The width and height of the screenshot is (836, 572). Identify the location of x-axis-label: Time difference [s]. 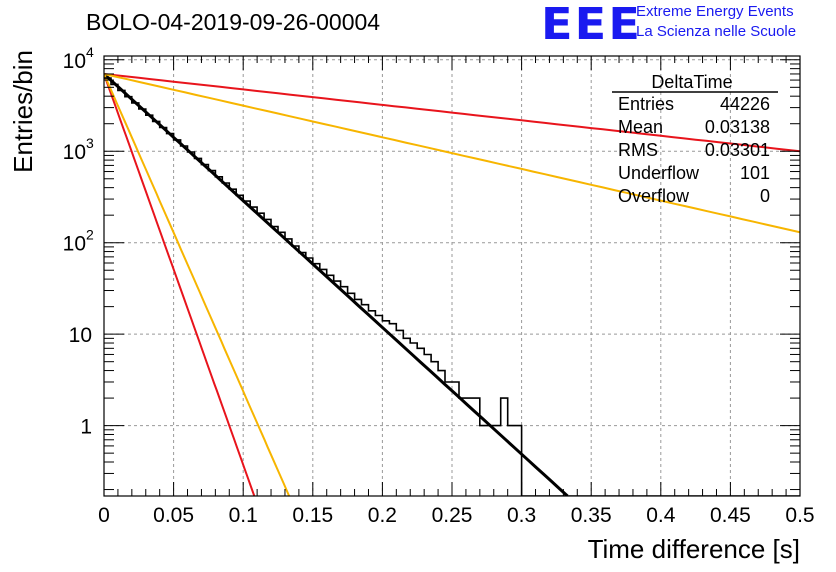
(694, 549).